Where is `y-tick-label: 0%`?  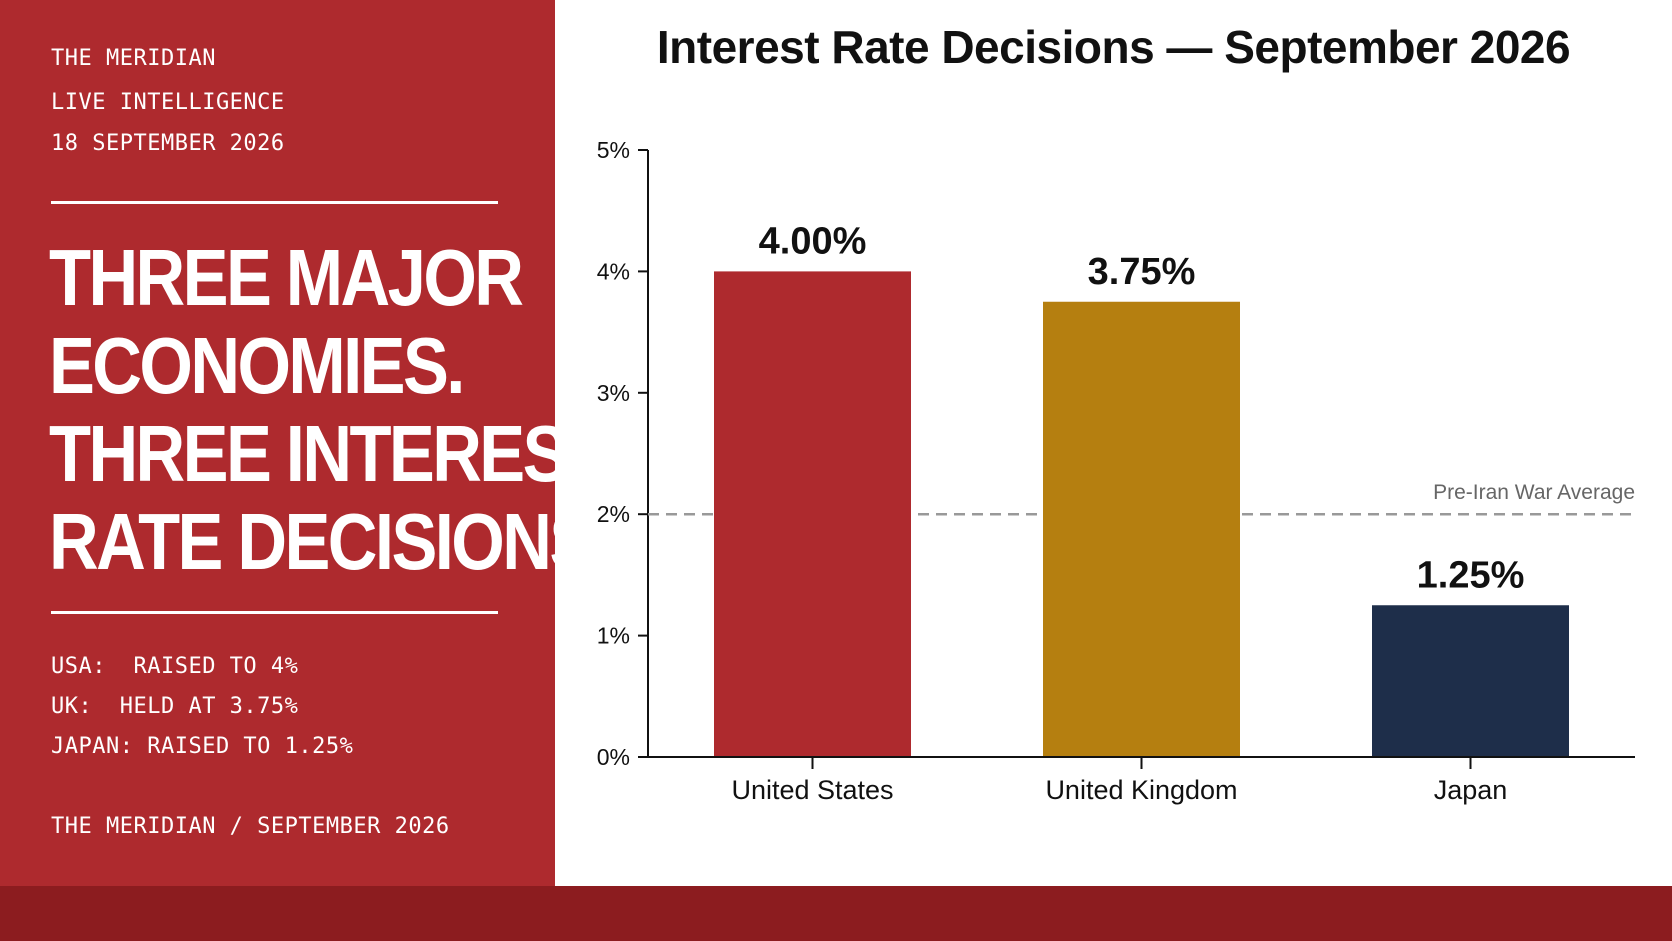
y-tick-label: 0% is located at coordinates (613, 757).